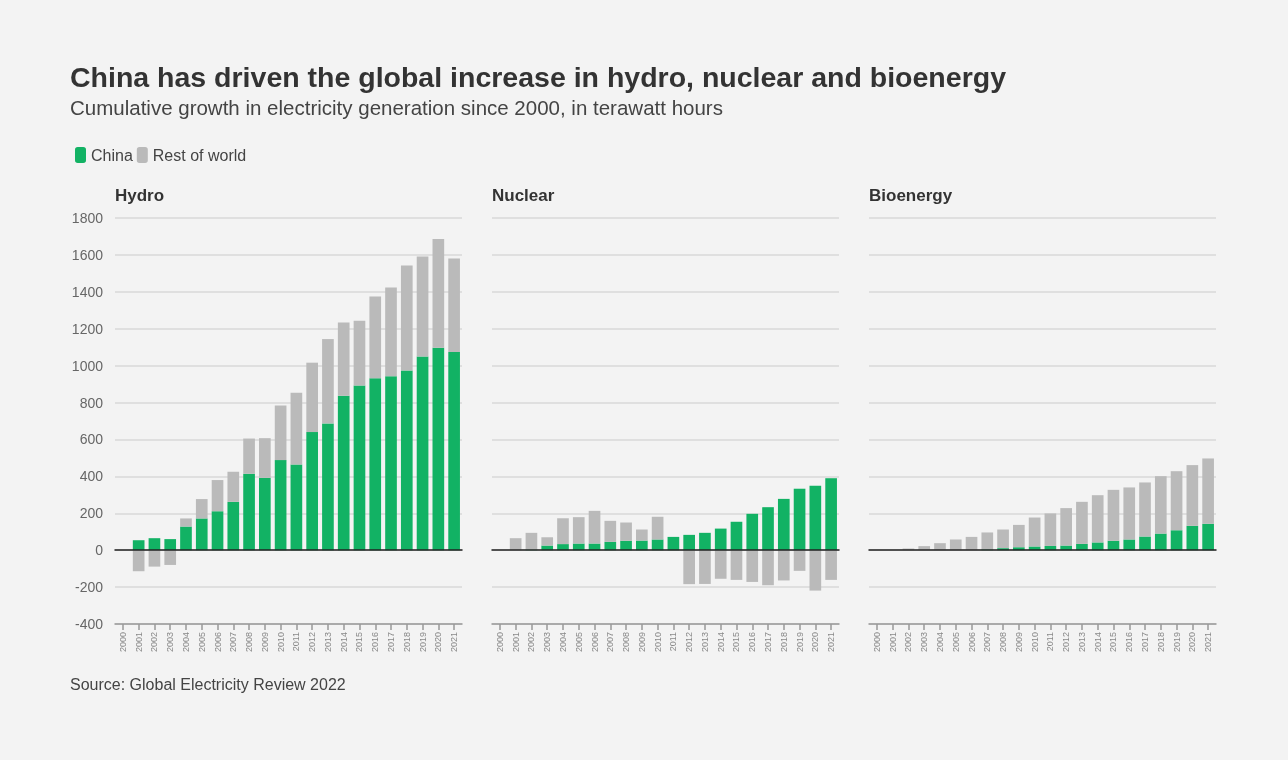  I want to click on chart-title: Nuclear, so click(523, 195).